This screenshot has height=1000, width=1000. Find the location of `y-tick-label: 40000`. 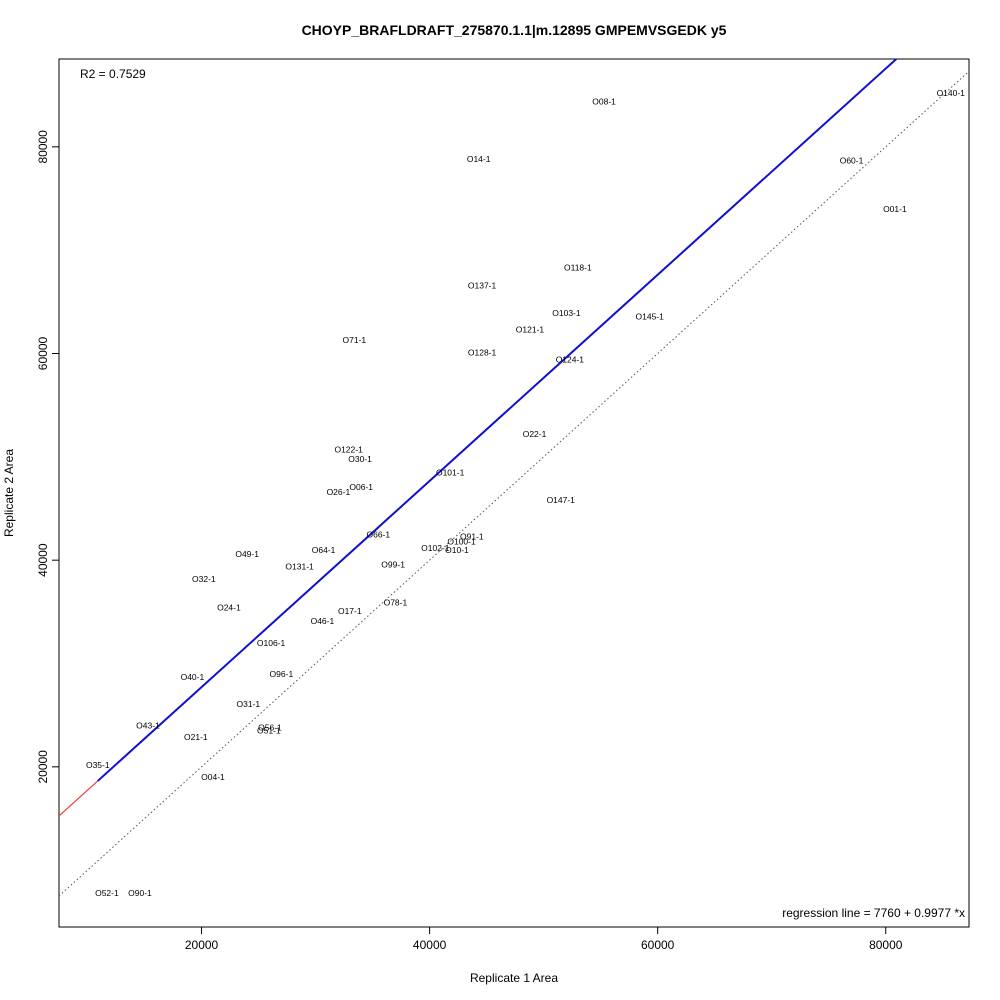

y-tick-label: 40000 is located at coordinates (43, 560).